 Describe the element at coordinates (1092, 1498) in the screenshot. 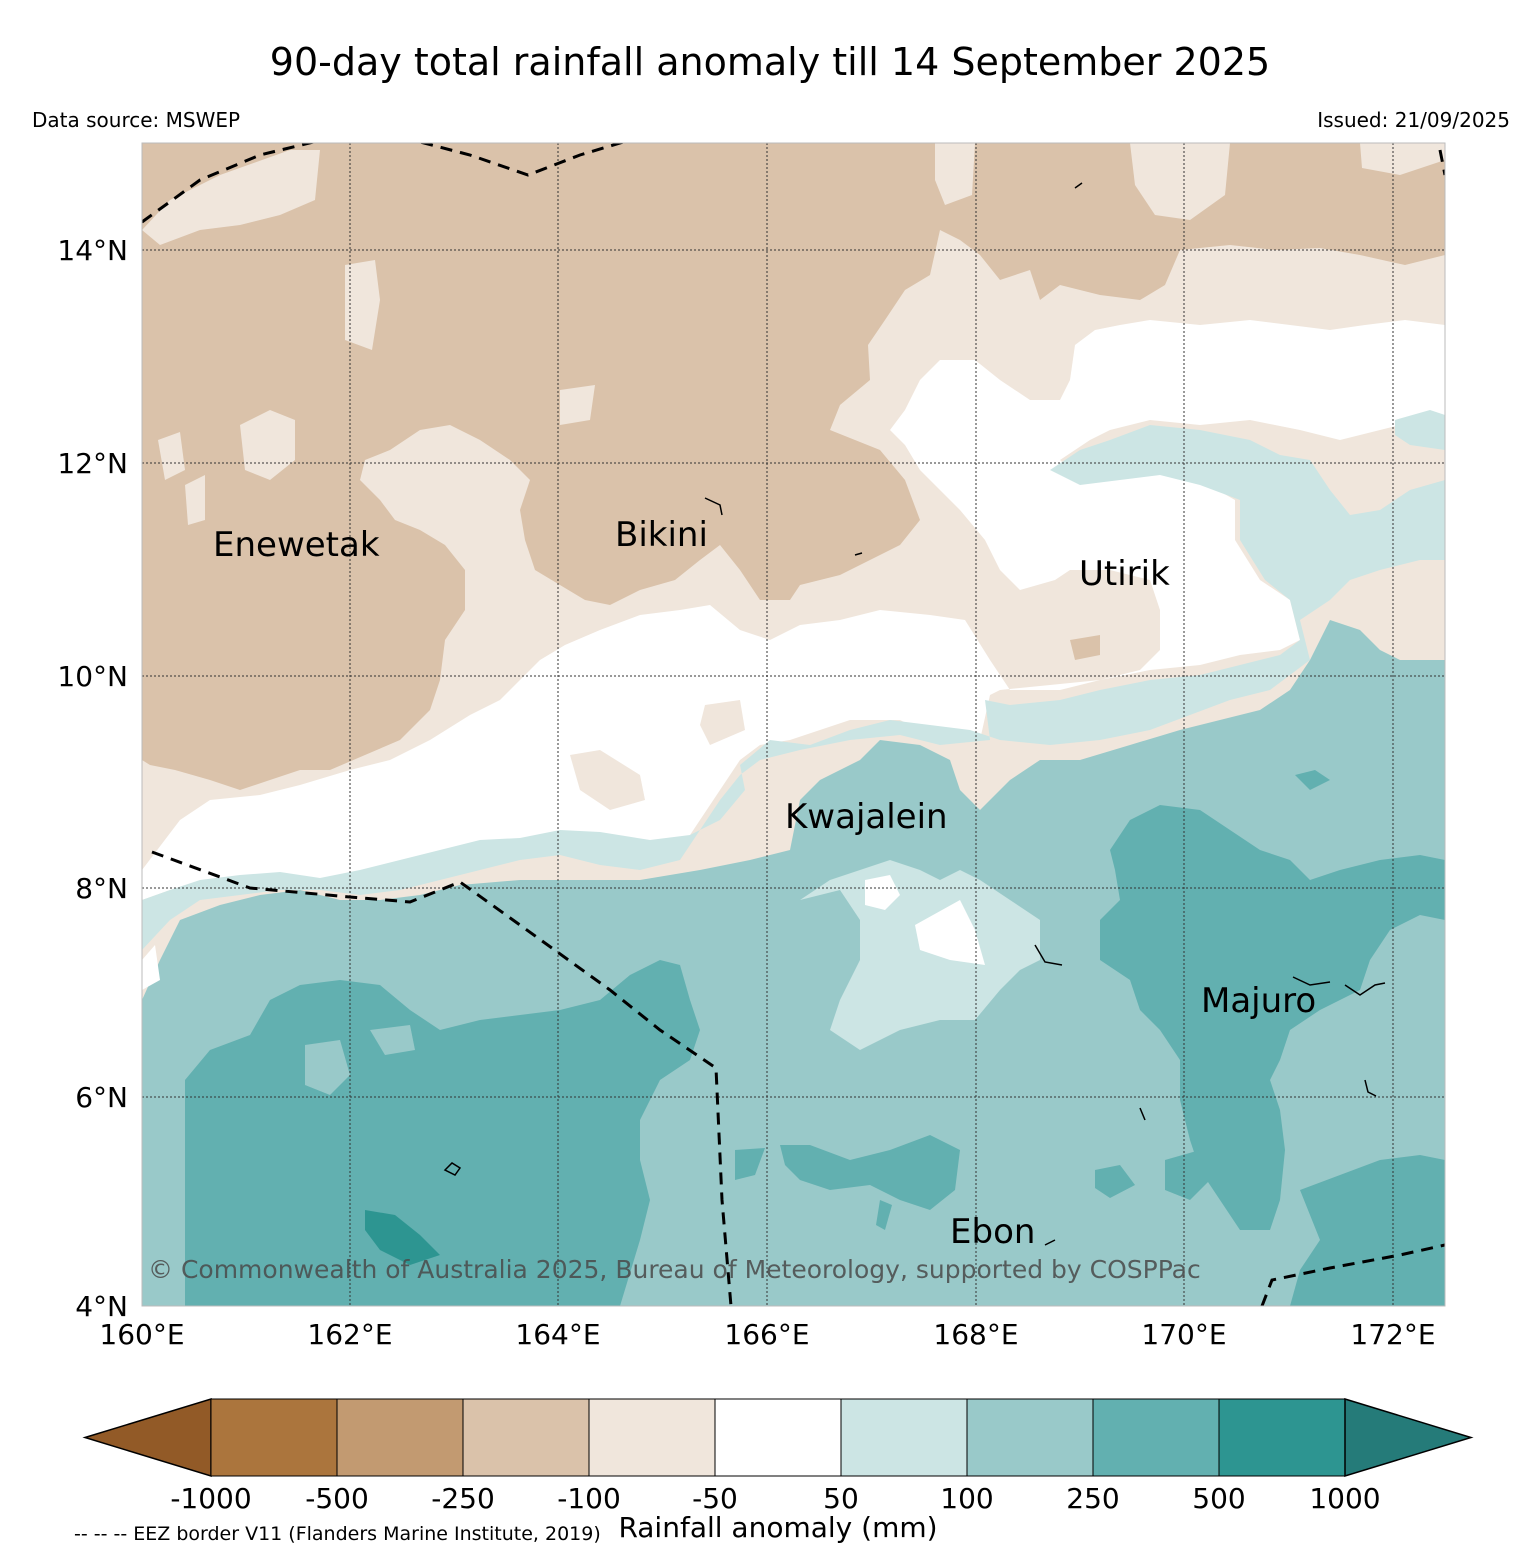

I see `colorbar-tick-label: 250` at that location.